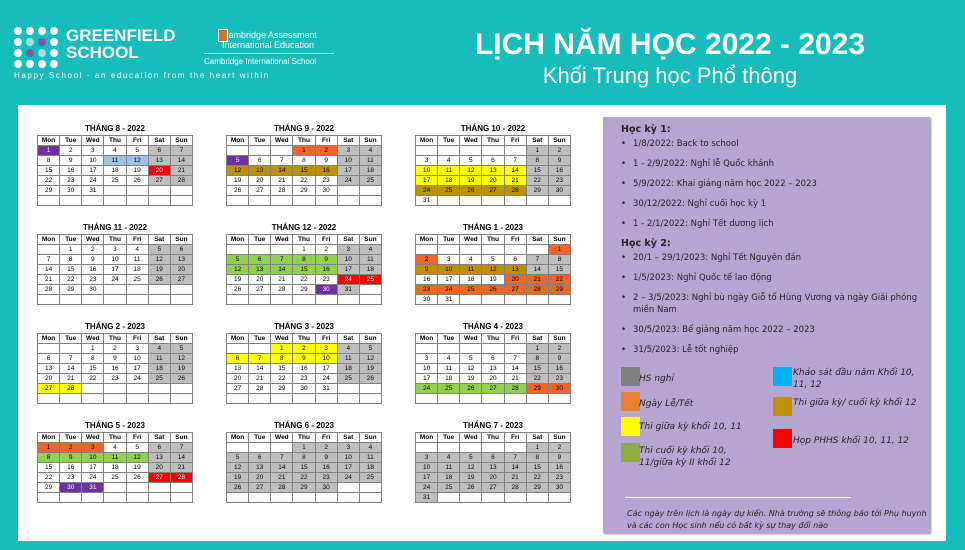 This screenshot has width=965, height=550. Describe the element at coordinates (282, 338) in the screenshot. I see `weekday-header: Wed` at that location.